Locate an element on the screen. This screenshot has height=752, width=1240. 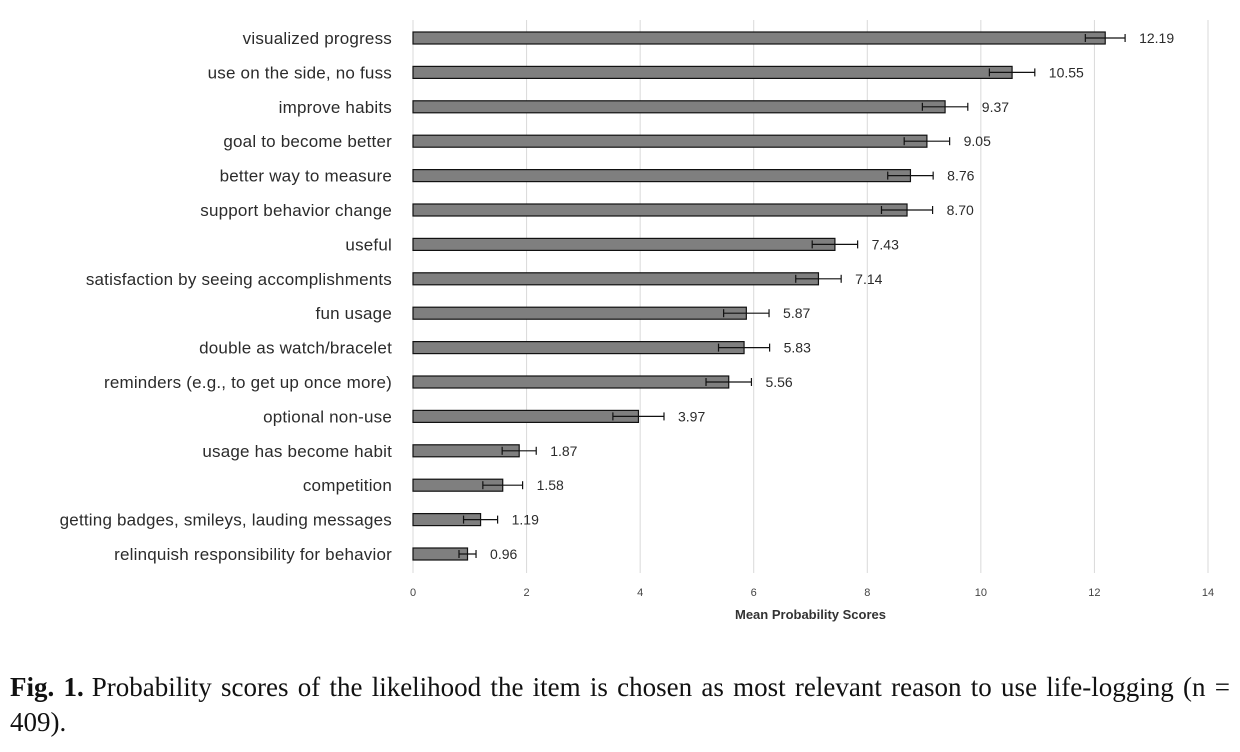
data-label: 8.76 is located at coordinates (960, 176).